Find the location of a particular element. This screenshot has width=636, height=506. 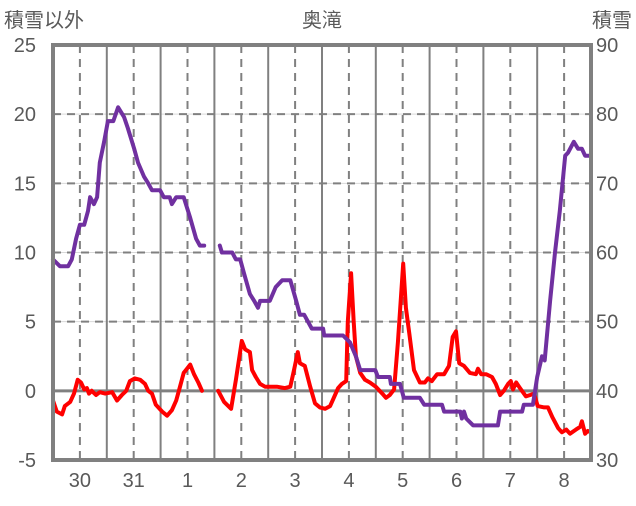

right-tick-label: 90 is located at coordinates (607, 46).